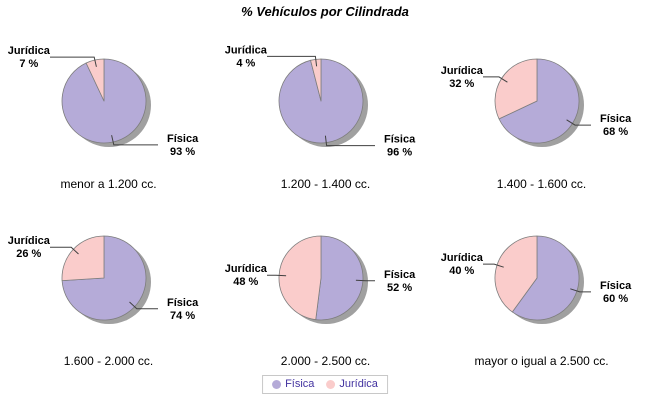 This screenshot has height=400, width=650. I want to click on category-label: 1.200 - 1.400 cc., so click(325, 184).